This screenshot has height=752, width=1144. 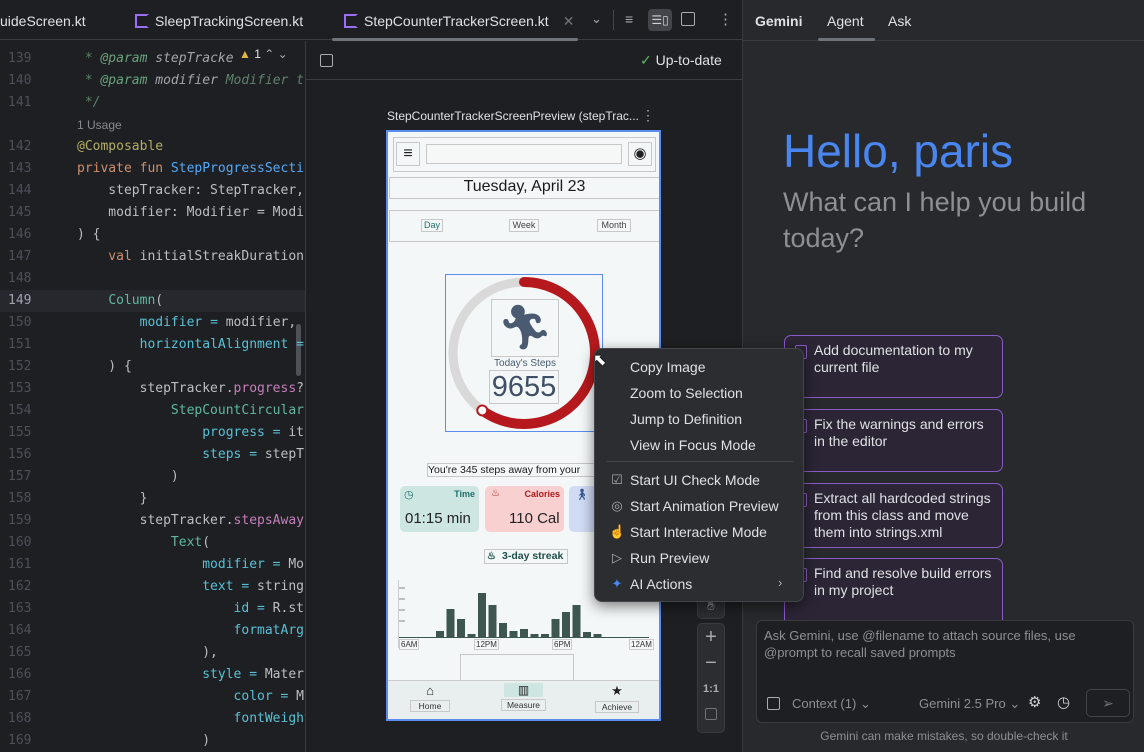 What do you see at coordinates (711, 637) in the screenshot?
I see `zoom-in-icon: +` at bounding box center [711, 637].